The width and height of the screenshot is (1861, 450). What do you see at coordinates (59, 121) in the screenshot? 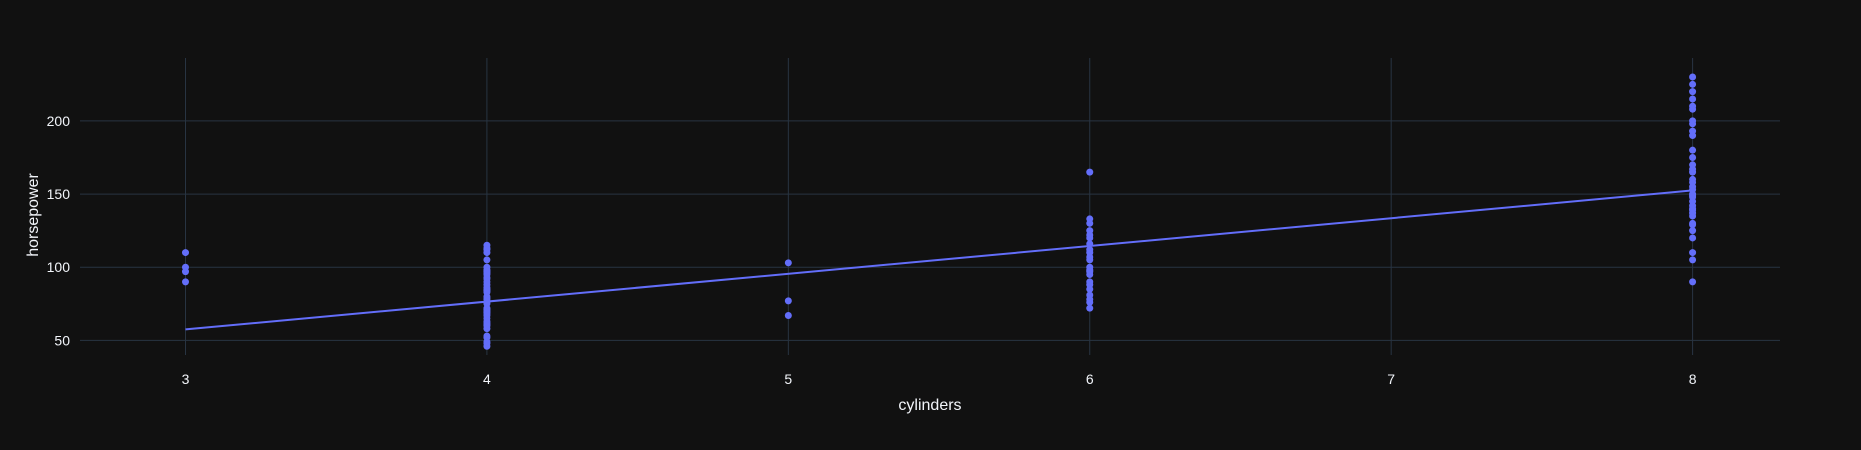
I see `y-tick-label: 200` at bounding box center [59, 121].